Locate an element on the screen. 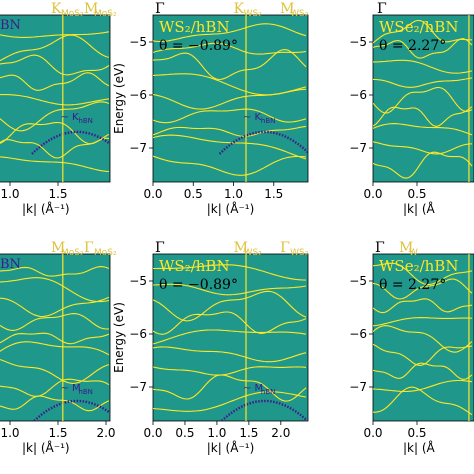 Image resolution: width=474 pixels, height=474 pixels. theta-label: θ = 2.27° is located at coordinates (412, 285).